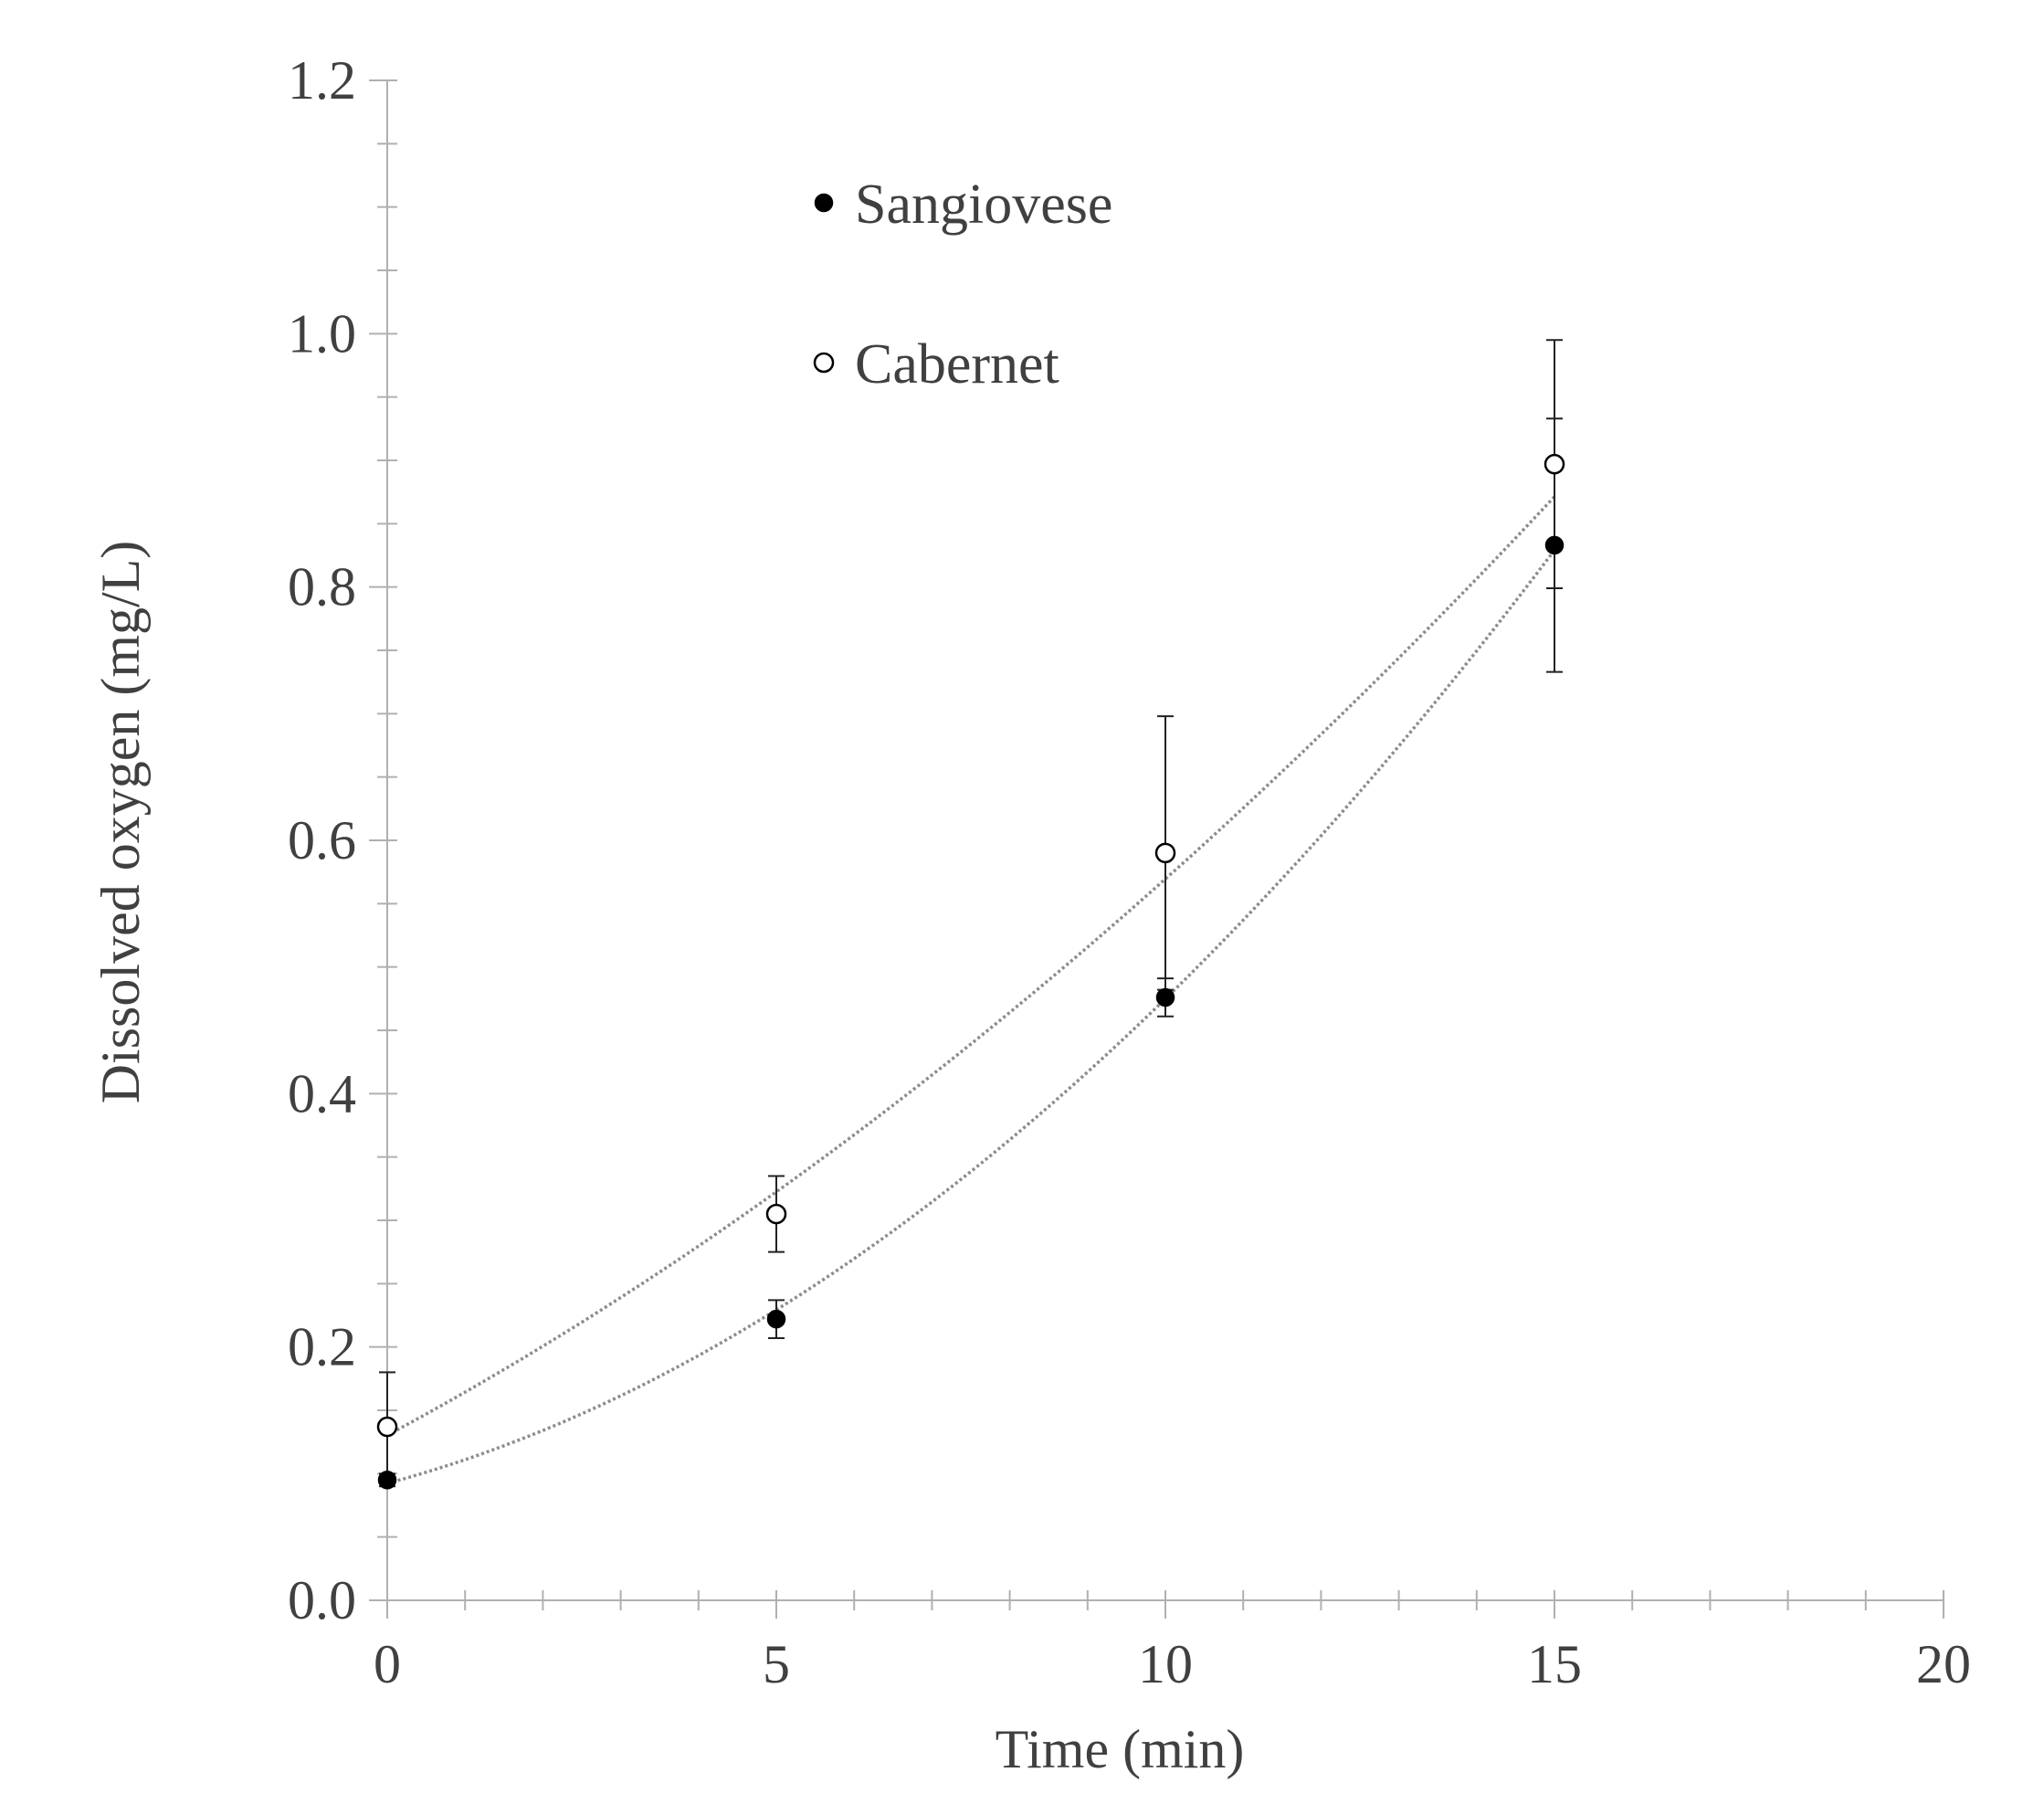 This screenshot has height=1804, width=2044. I want to click on legend-marker-sangiovese, so click(824, 203).